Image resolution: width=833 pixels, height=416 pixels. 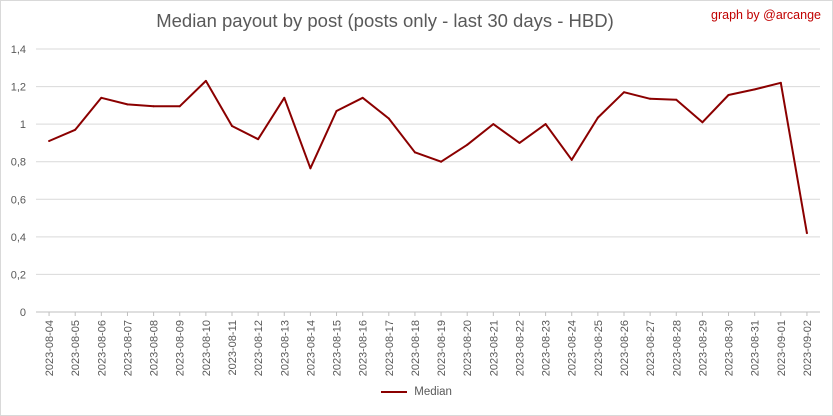 What do you see at coordinates (416, 348) in the screenshot?
I see `x-tick-label: 2023-08-18` at bounding box center [416, 348].